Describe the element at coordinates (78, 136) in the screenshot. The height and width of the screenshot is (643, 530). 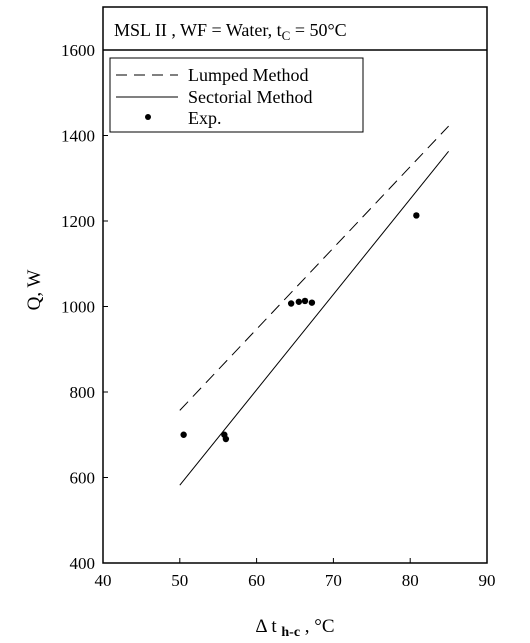
I see `y-tick-label: 1400` at that location.